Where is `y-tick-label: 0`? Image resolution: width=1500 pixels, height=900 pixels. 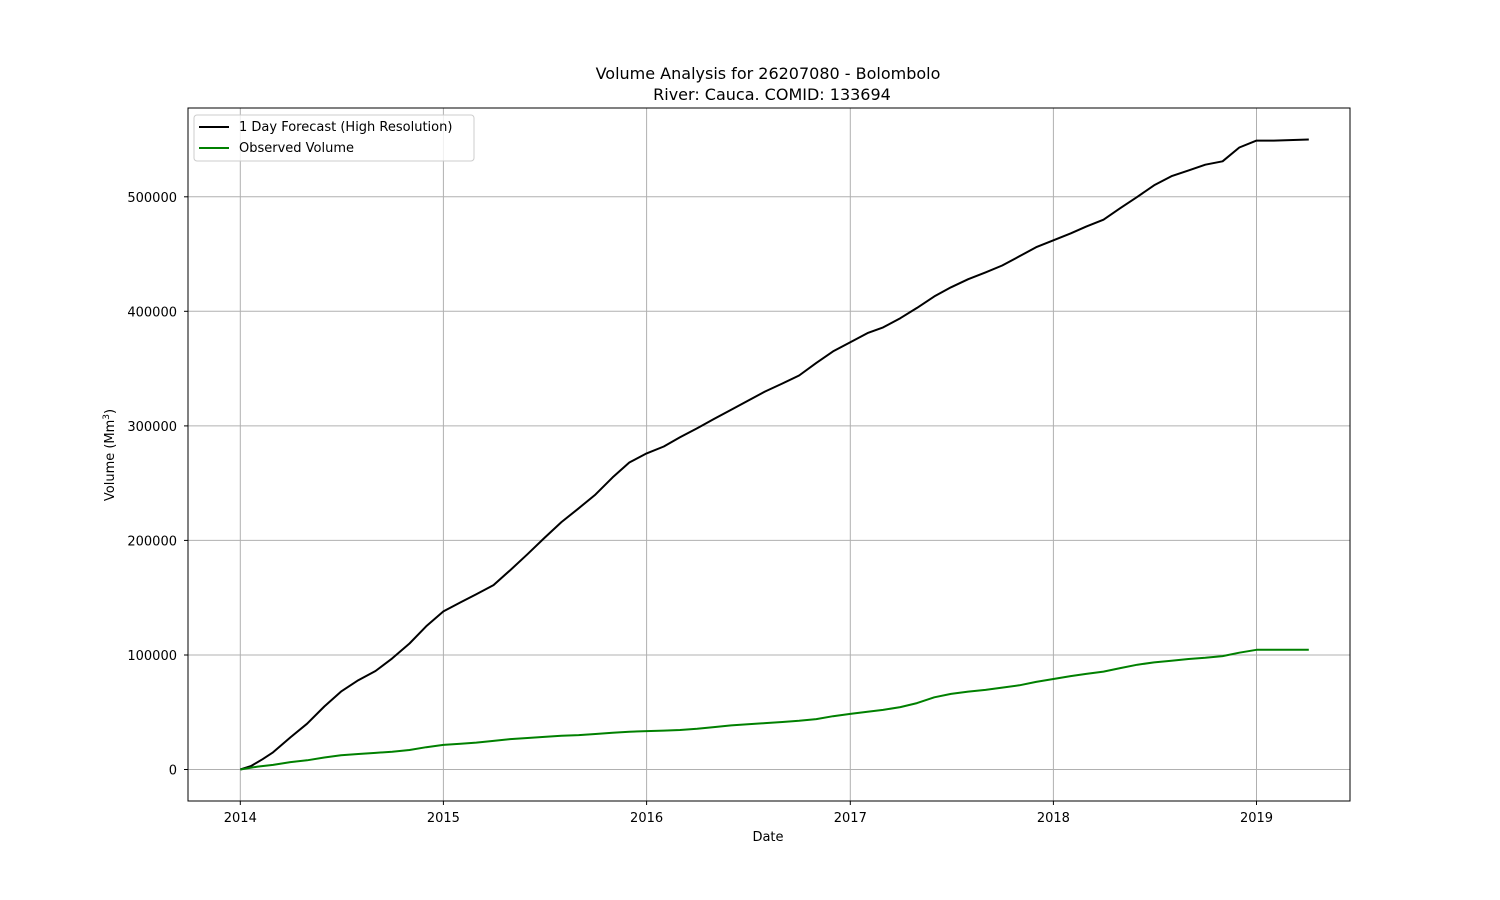 y-tick-label: 0 is located at coordinates (173, 771).